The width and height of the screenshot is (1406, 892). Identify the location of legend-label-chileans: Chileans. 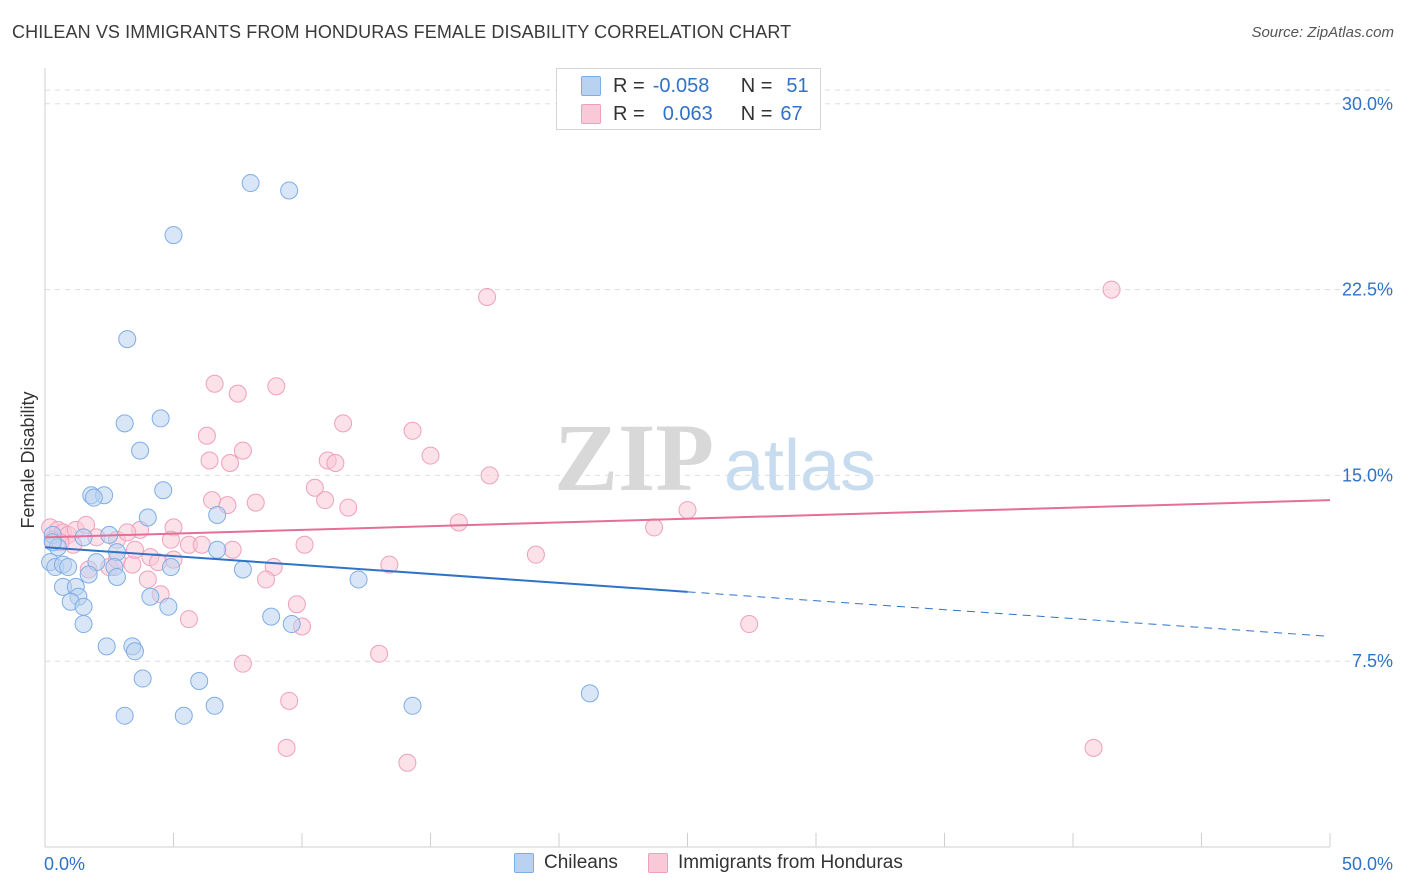
(581, 862).